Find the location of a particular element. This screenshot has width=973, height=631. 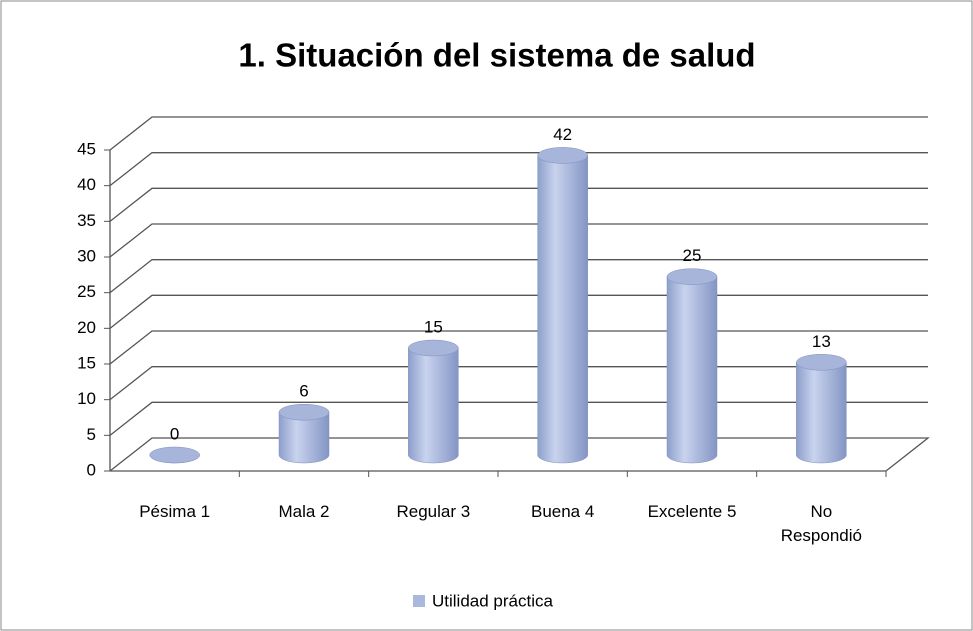

y-tick-label: 45 is located at coordinates (86, 148).